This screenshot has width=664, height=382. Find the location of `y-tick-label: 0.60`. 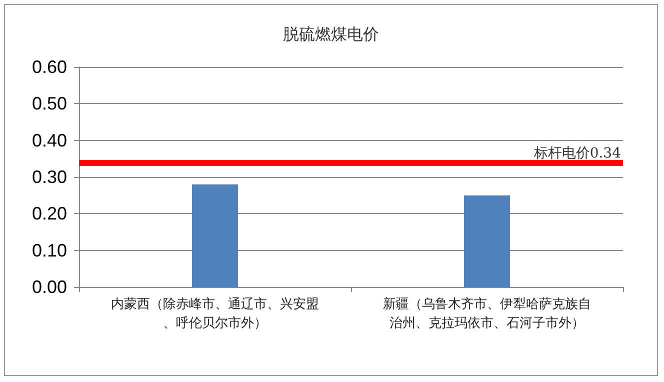

y-tick-label: 0.60 is located at coordinates (49, 67).